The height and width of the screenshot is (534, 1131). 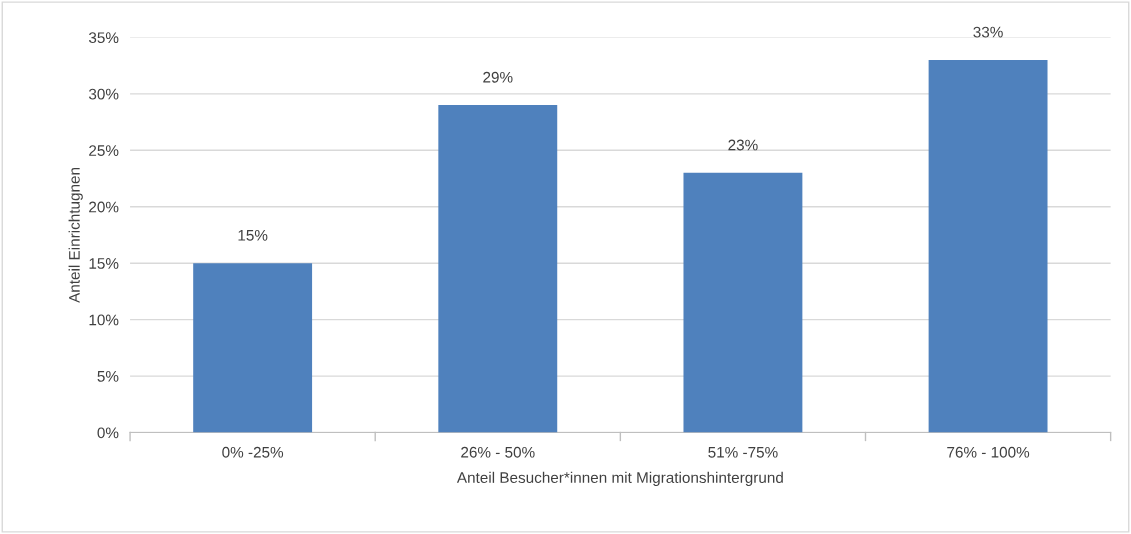 What do you see at coordinates (743, 145) in the screenshot?
I see `data-label: 23%` at bounding box center [743, 145].